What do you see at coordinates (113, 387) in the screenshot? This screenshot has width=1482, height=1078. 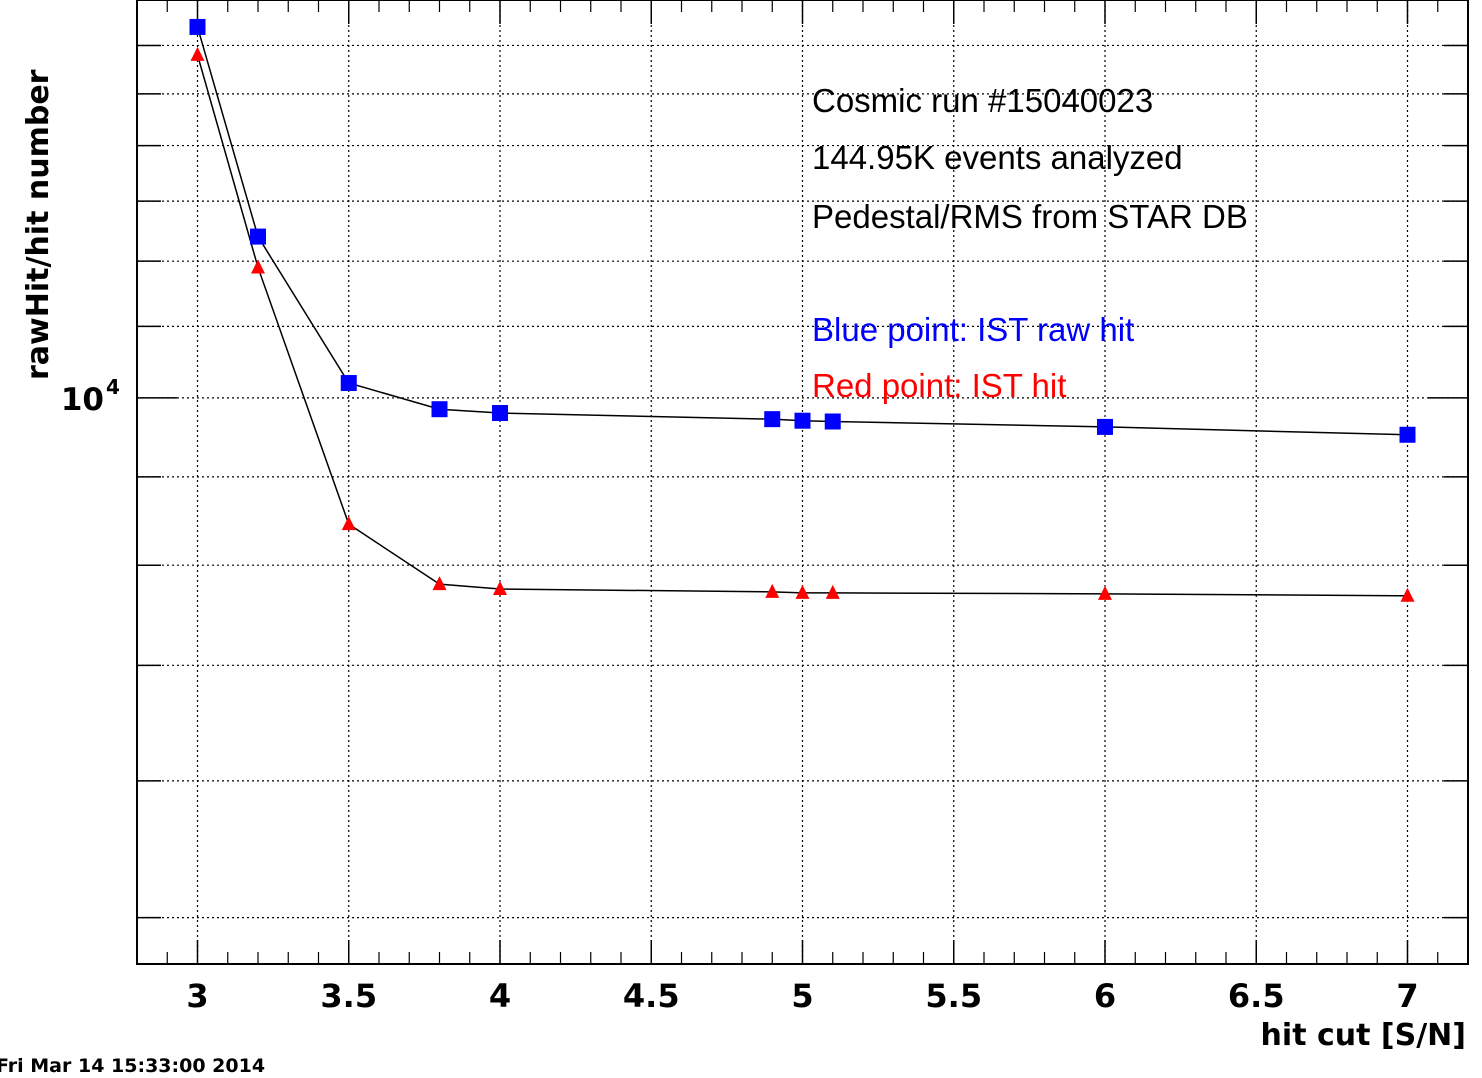 I see `y-tick-label-exponent: 4` at bounding box center [113, 387].